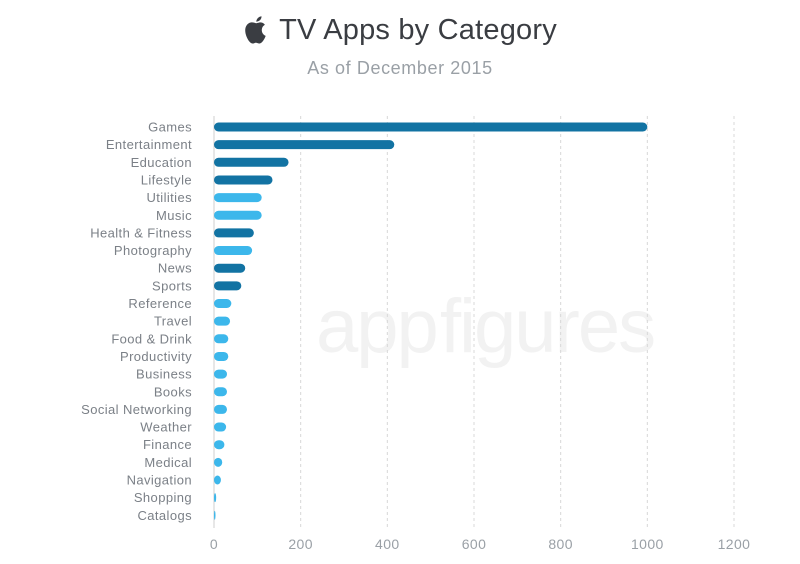 The width and height of the screenshot is (800, 564). Describe the element at coordinates (161, 162) in the screenshot. I see `category-label: Education` at that location.